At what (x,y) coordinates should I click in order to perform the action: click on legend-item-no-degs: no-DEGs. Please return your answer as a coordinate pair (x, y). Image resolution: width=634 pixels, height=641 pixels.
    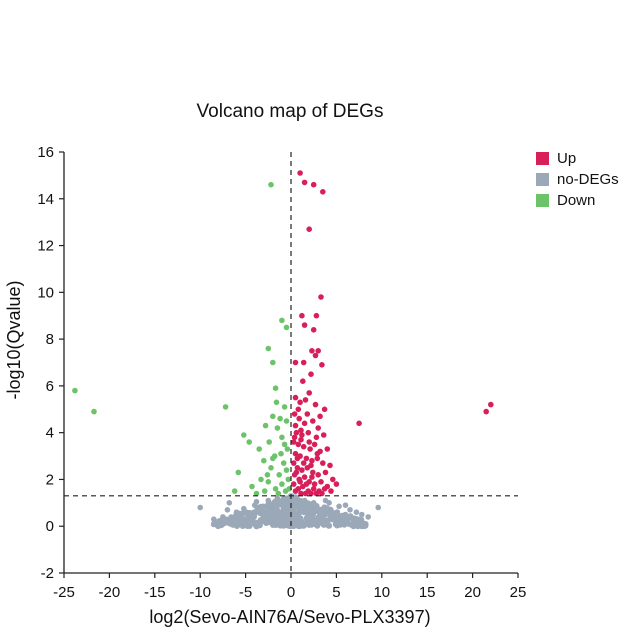
    Looking at the image, I should click on (577, 179).